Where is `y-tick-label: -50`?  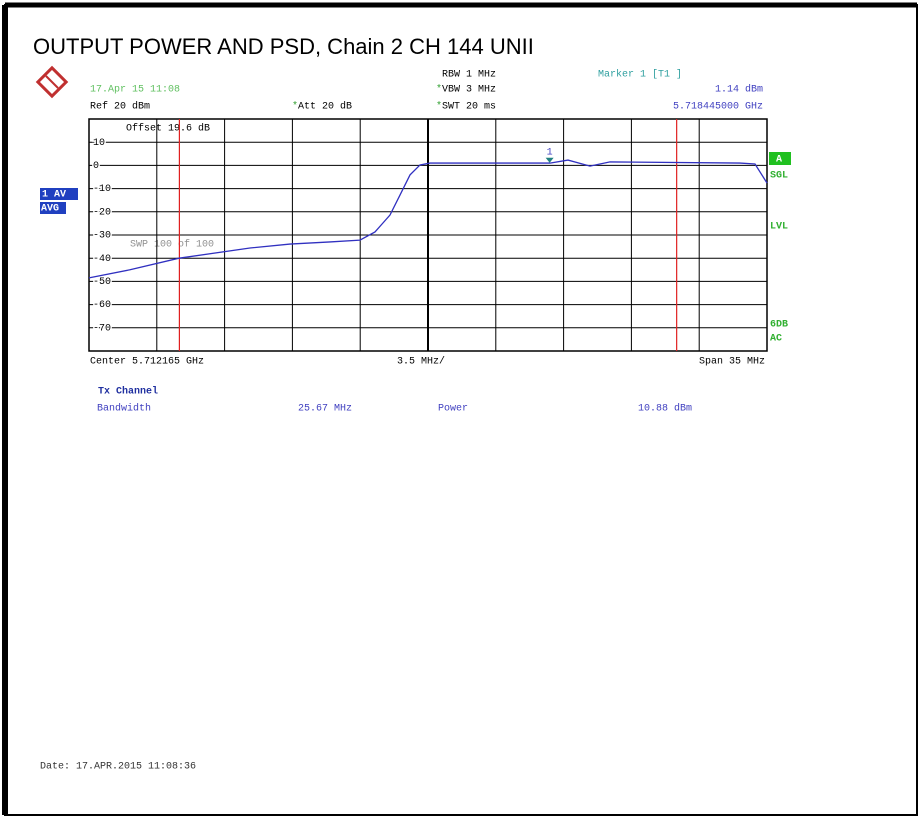
y-tick-label: -50 is located at coordinates (102, 282).